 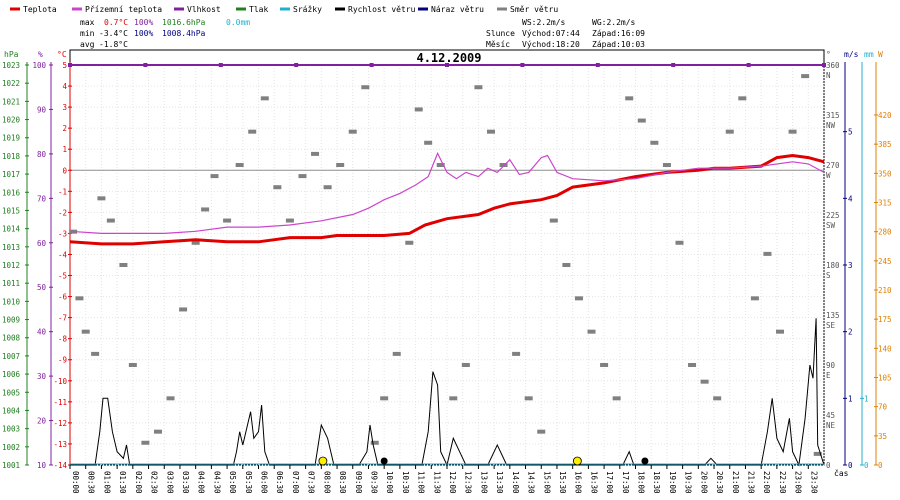 I want to click on wind-gust-info: WG:2.2m/s, so click(x=614, y=22).